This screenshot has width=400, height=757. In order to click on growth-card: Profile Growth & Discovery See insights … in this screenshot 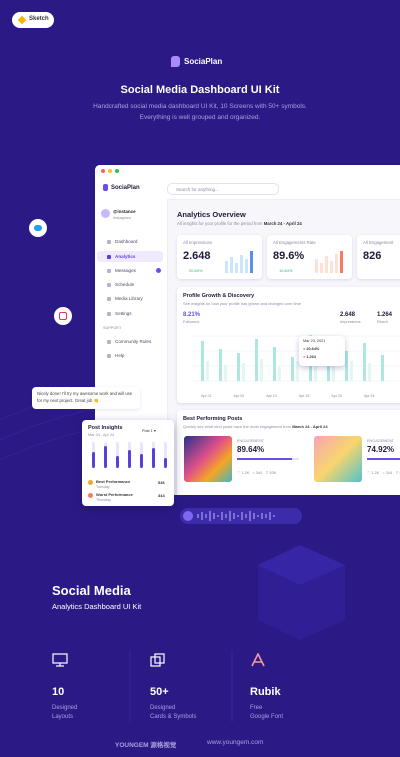, I will do `click(288, 345)`.